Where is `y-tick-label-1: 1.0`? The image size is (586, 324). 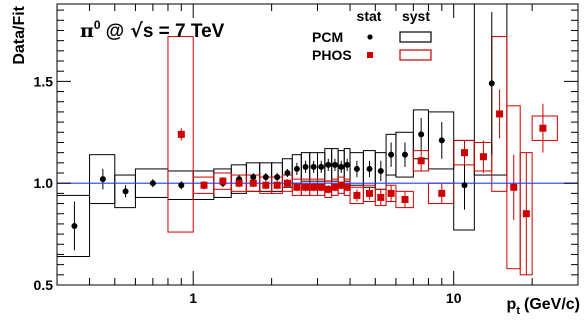
y-tick-label-1: 1.0 is located at coordinates (44, 183).